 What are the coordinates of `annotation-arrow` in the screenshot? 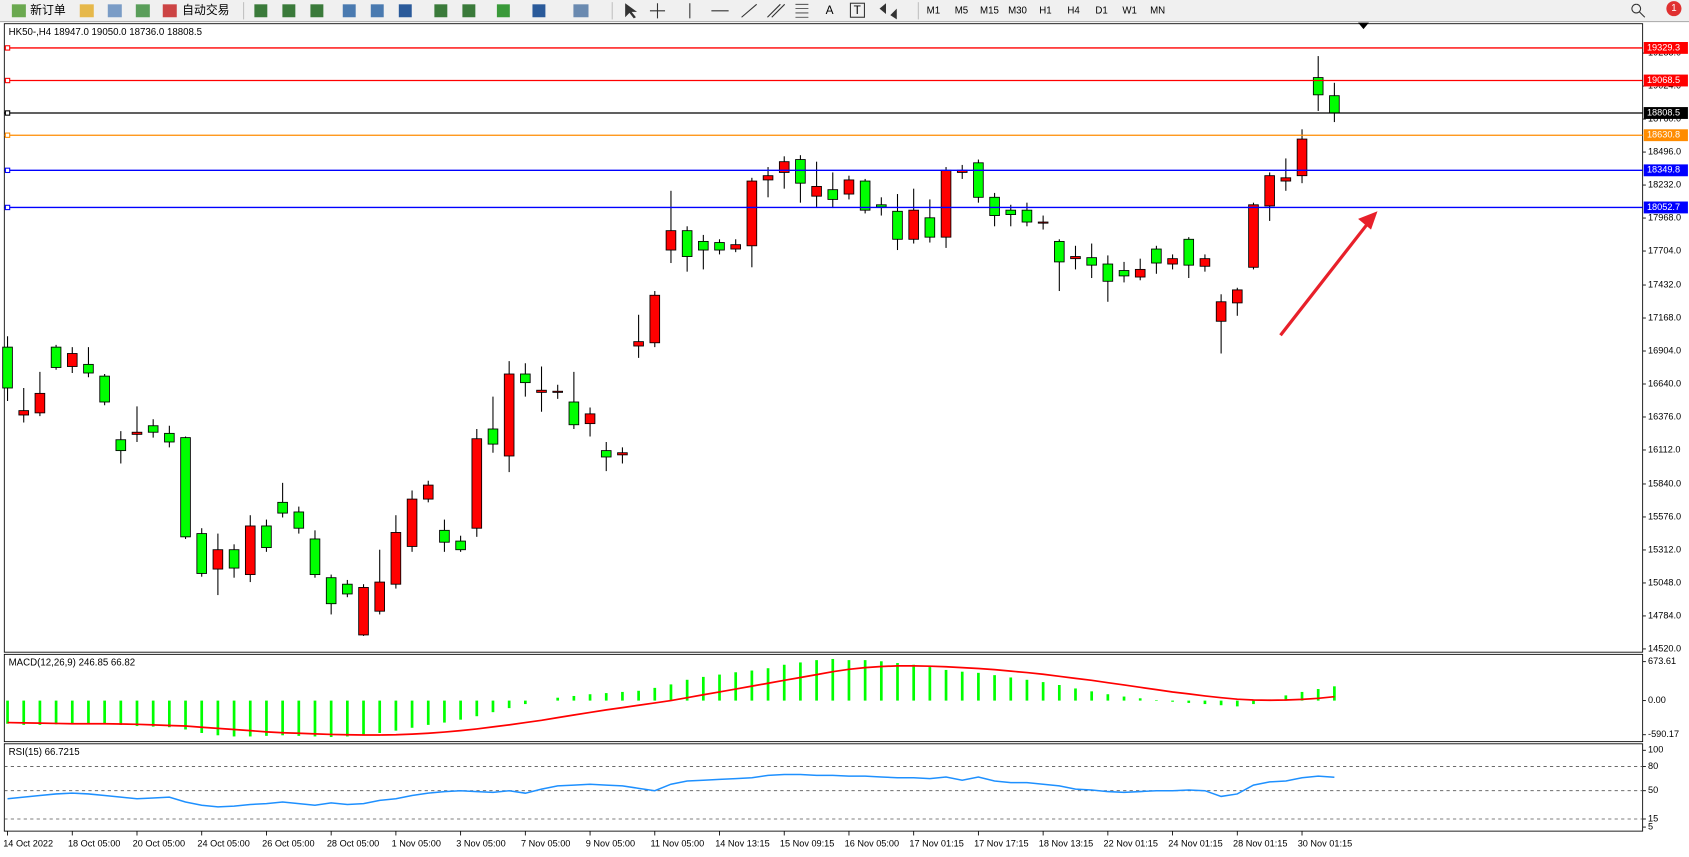 It's located at (1328, 274).